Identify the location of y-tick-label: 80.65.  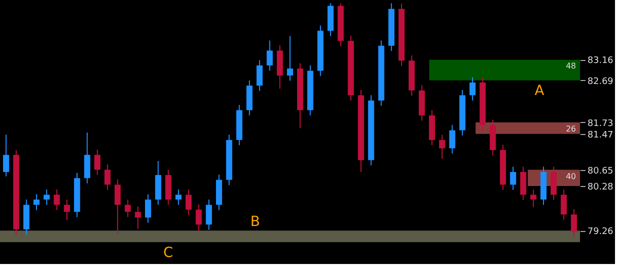
(601, 171).